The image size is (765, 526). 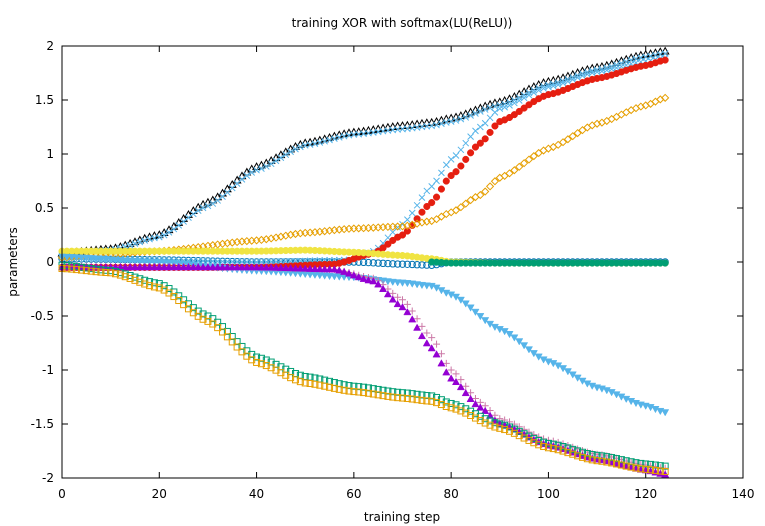 What do you see at coordinates (50, 154) in the screenshot?
I see `y-tick-label: 1` at bounding box center [50, 154].